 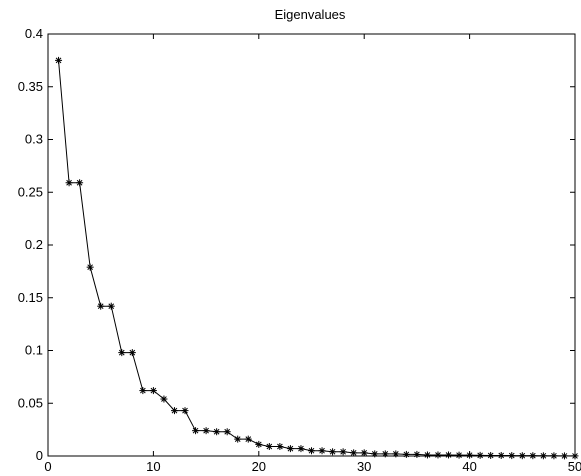 I want to click on x-tick-label: 0, so click(x=47, y=466).